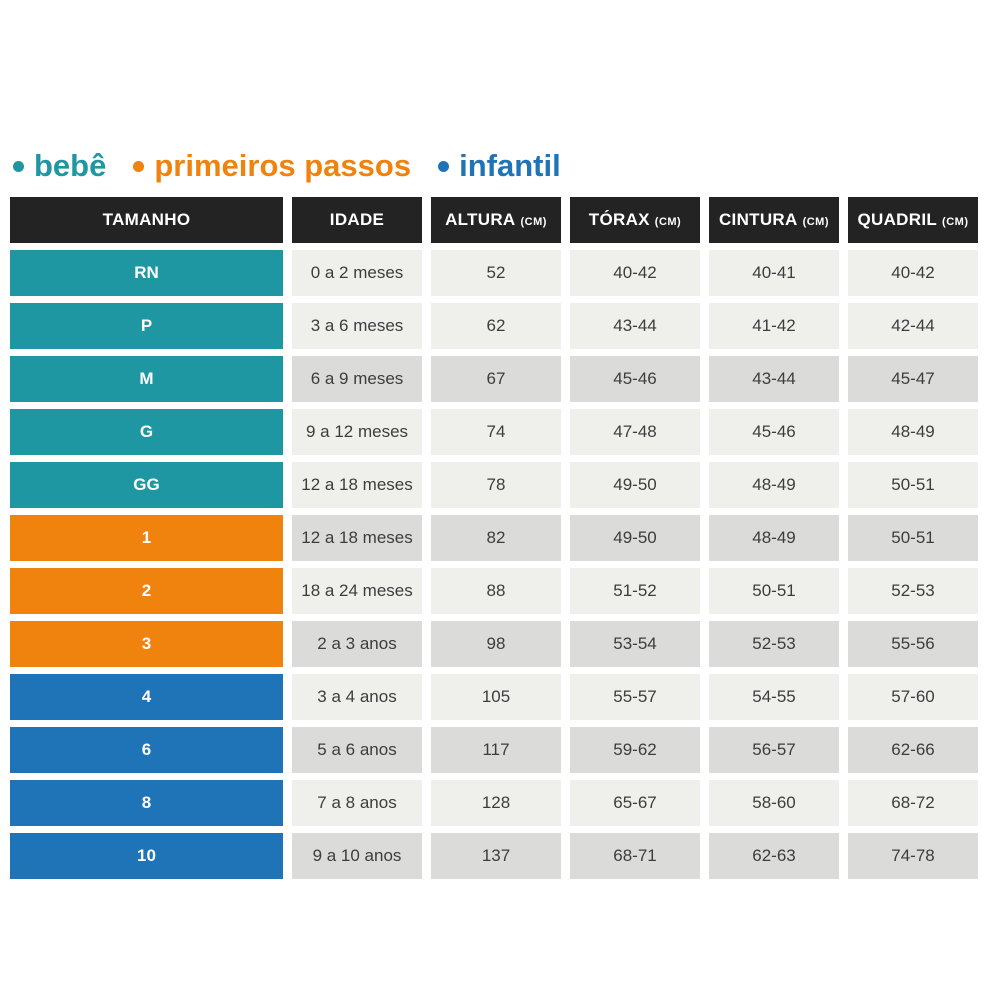 The image size is (1000, 1000). What do you see at coordinates (496, 803) in the screenshot?
I see `height-cell: 128` at bounding box center [496, 803].